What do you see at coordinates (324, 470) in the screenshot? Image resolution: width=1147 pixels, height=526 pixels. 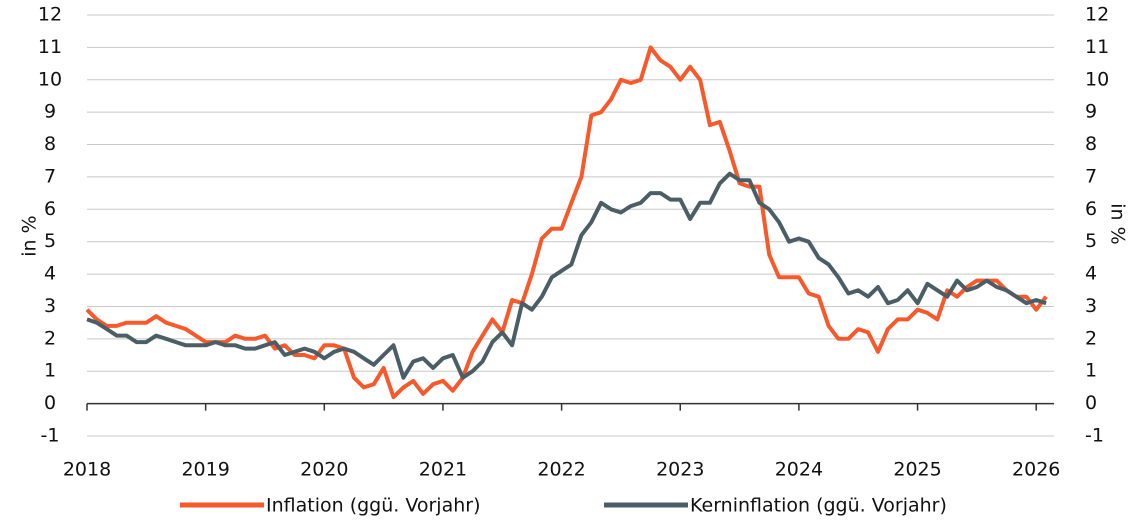 I see `x-tick-label: 2020` at bounding box center [324, 470].